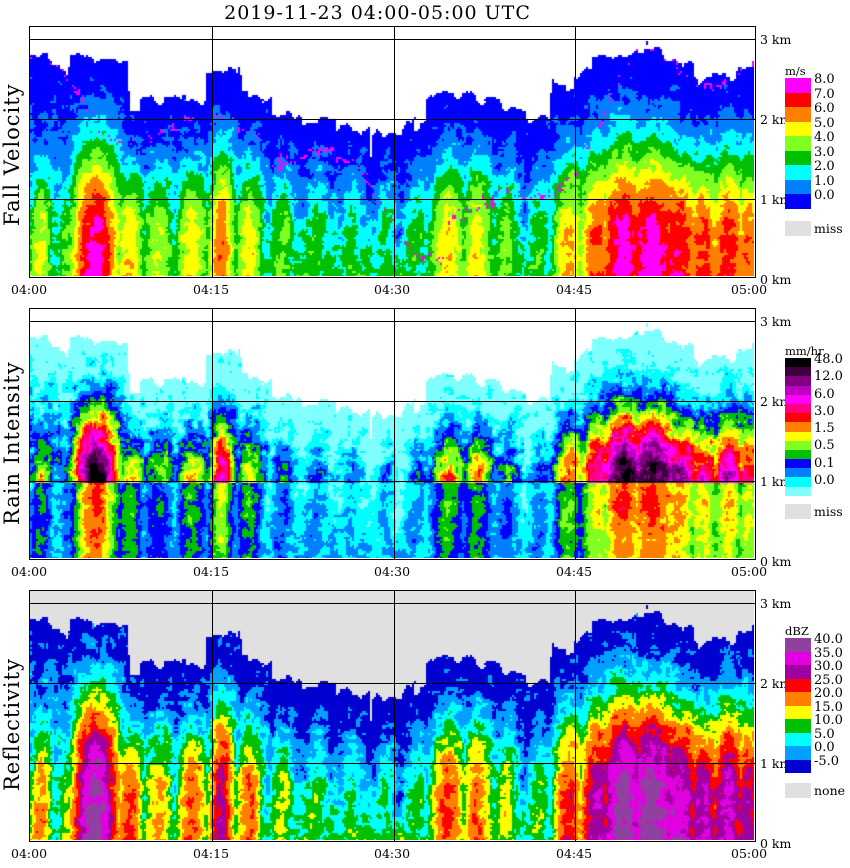 The image size is (850, 868). Describe the element at coordinates (776, 321) in the screenshot. I see `ytick-3km-p1: 3 km` at that location.